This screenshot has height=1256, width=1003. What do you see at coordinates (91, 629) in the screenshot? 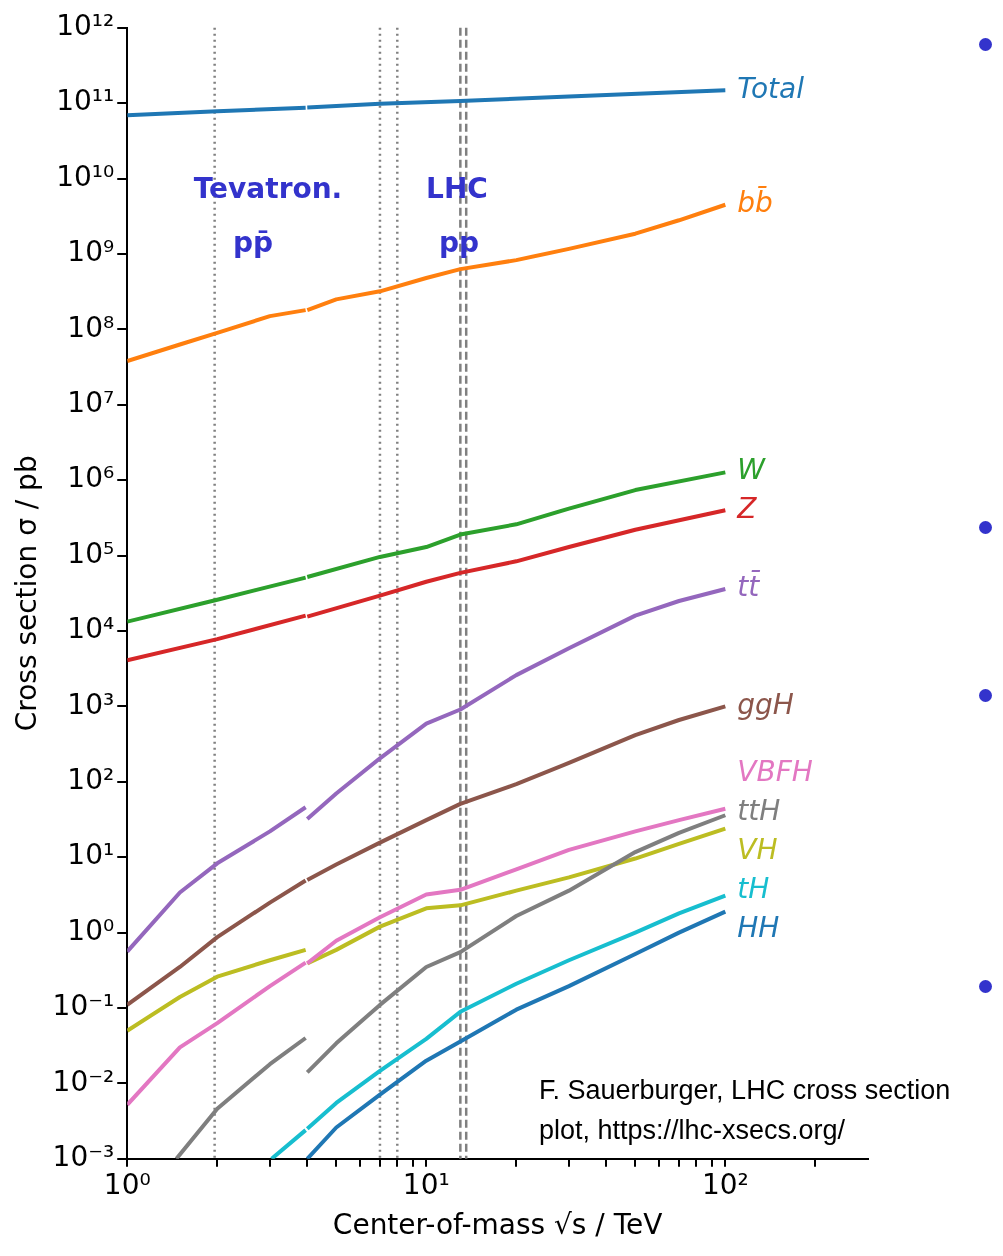
I see `y-tick-label: 10⁴` at bounding box center [91, 629].